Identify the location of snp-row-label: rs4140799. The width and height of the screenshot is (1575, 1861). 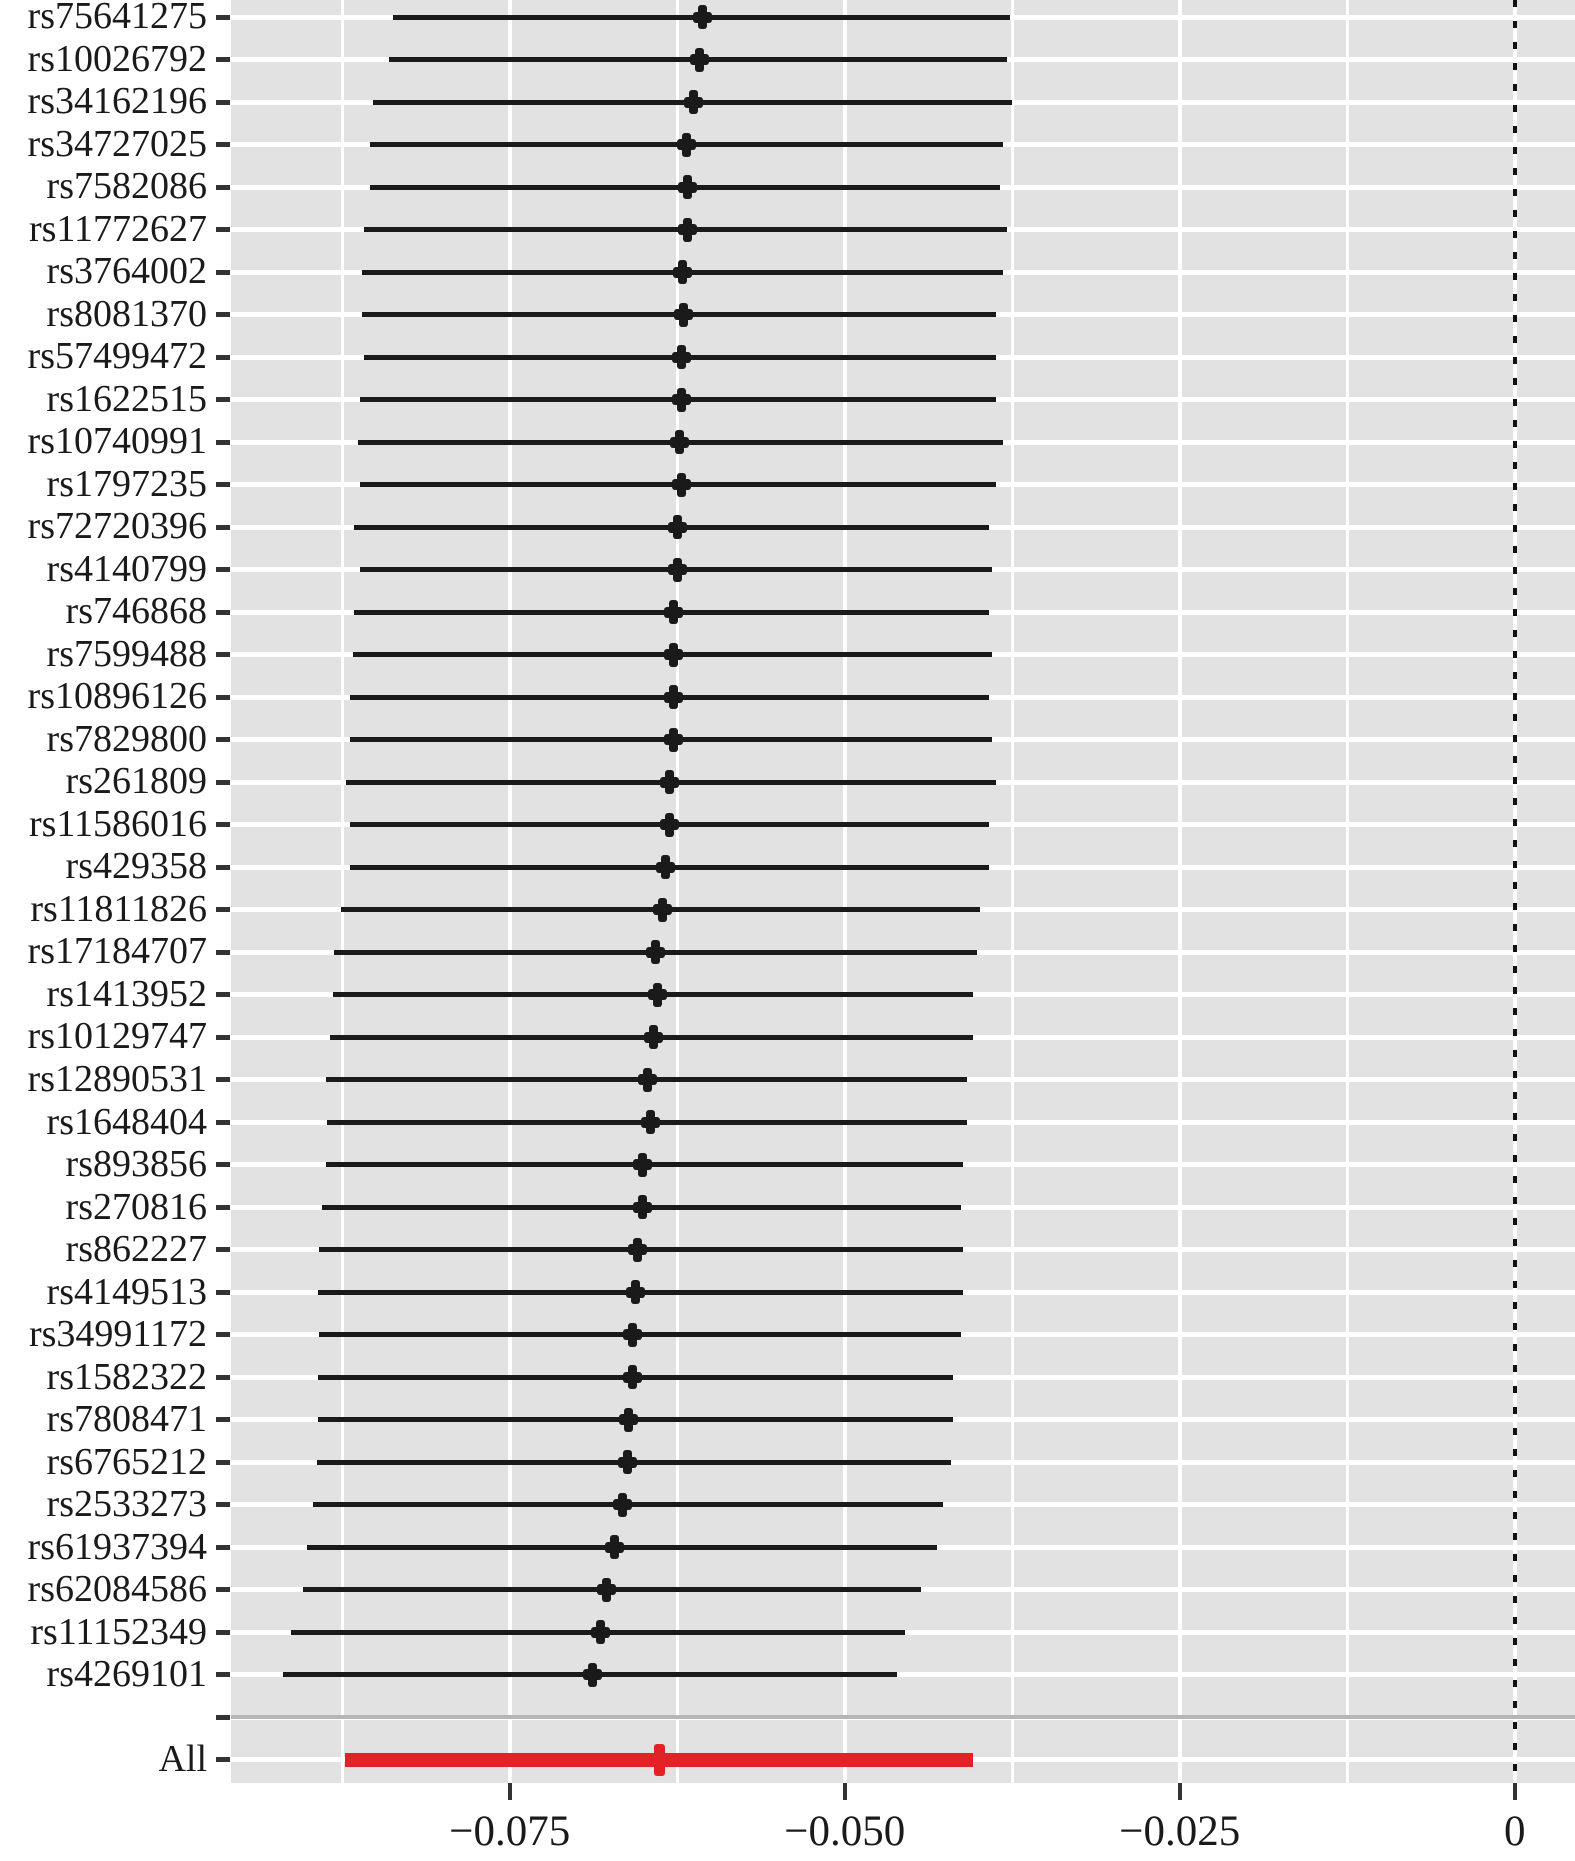
(126, 568).